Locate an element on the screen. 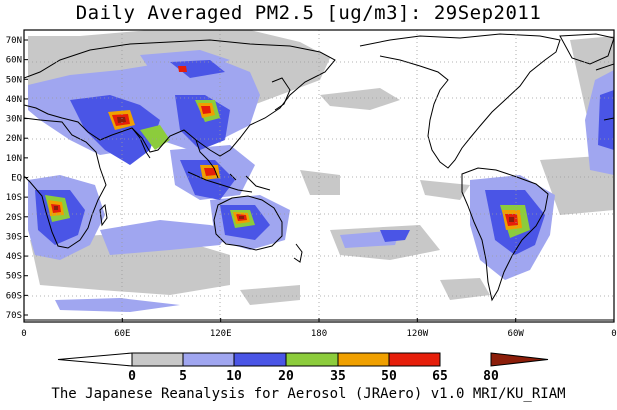 Image resolution: width=617 pixels, height=410 pixels. legend-label: 10 is located at coordinates (234, 376).